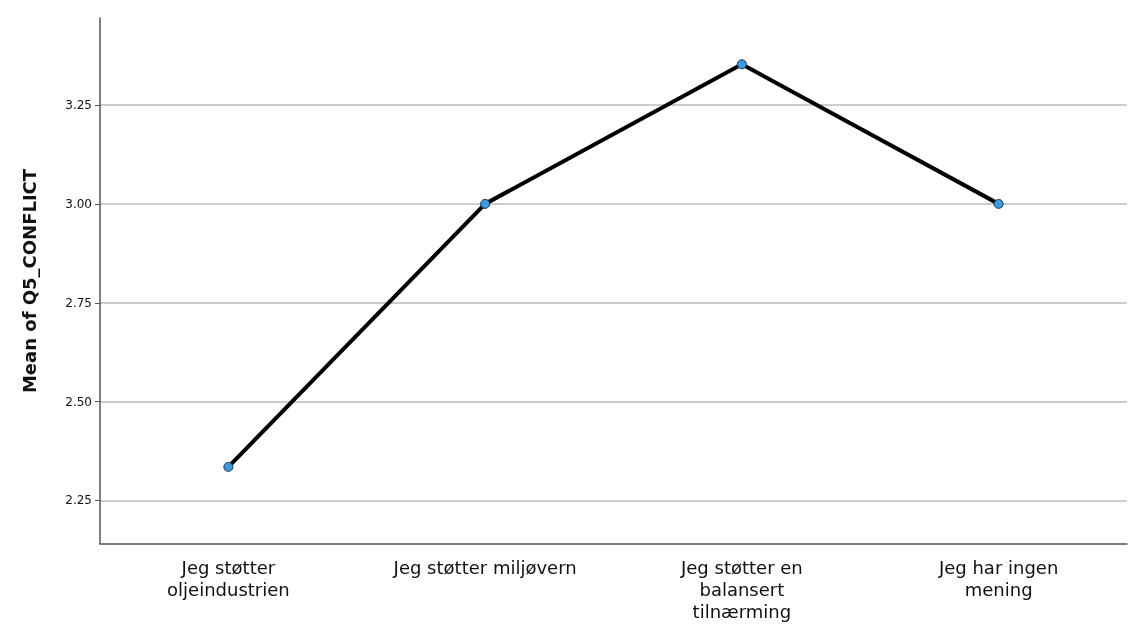 The image size is (1137, 632). I want to click on y-axis-title: Mean of Q5_CONFLICT, so click(29, 281).